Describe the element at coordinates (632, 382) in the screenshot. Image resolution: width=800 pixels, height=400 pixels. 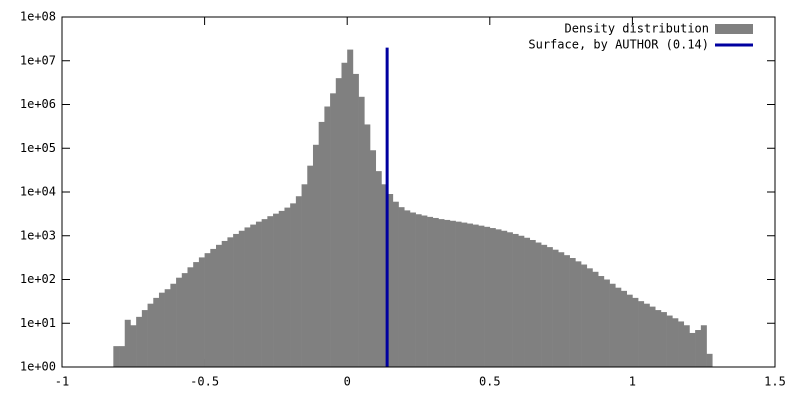
I see `x-tick-label: 1` at that location.